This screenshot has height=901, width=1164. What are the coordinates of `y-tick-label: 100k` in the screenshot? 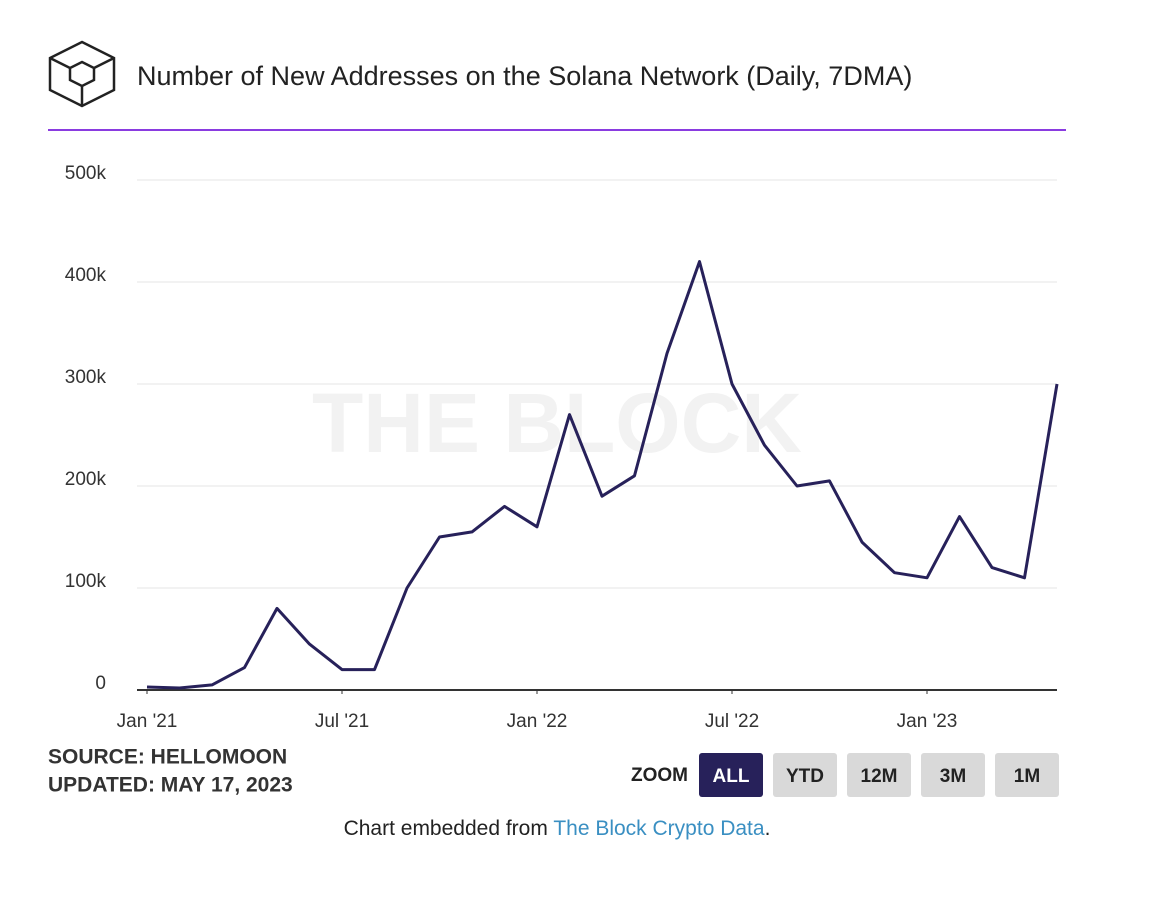 It's located at (86, 581).